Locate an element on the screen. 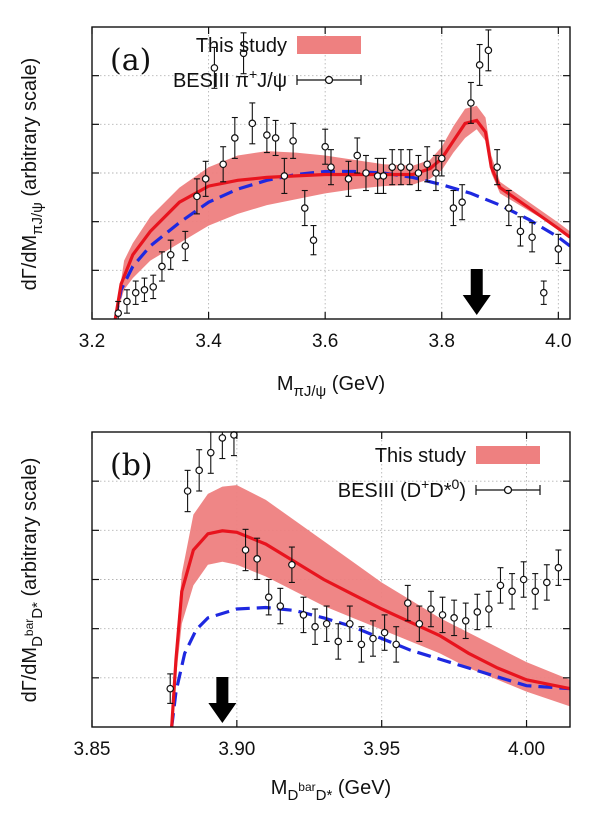 The height and width of the screenshot is (827, 605). panel-b-x-axis-sub: D is located at coordinates (292, 795).